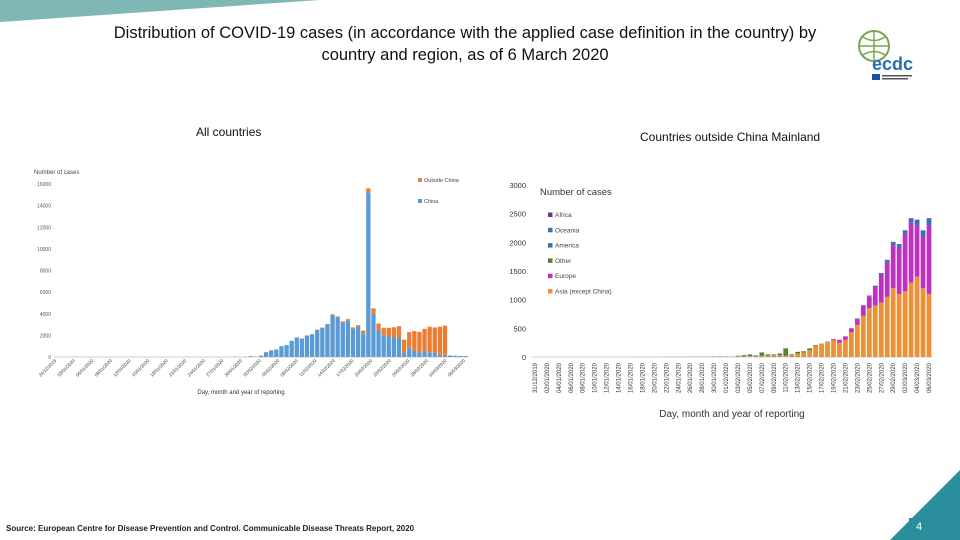  Describe the element at coordinates (196, 368) in the screenshot. I see `x-tick-label: 24/01/2020` at that location.